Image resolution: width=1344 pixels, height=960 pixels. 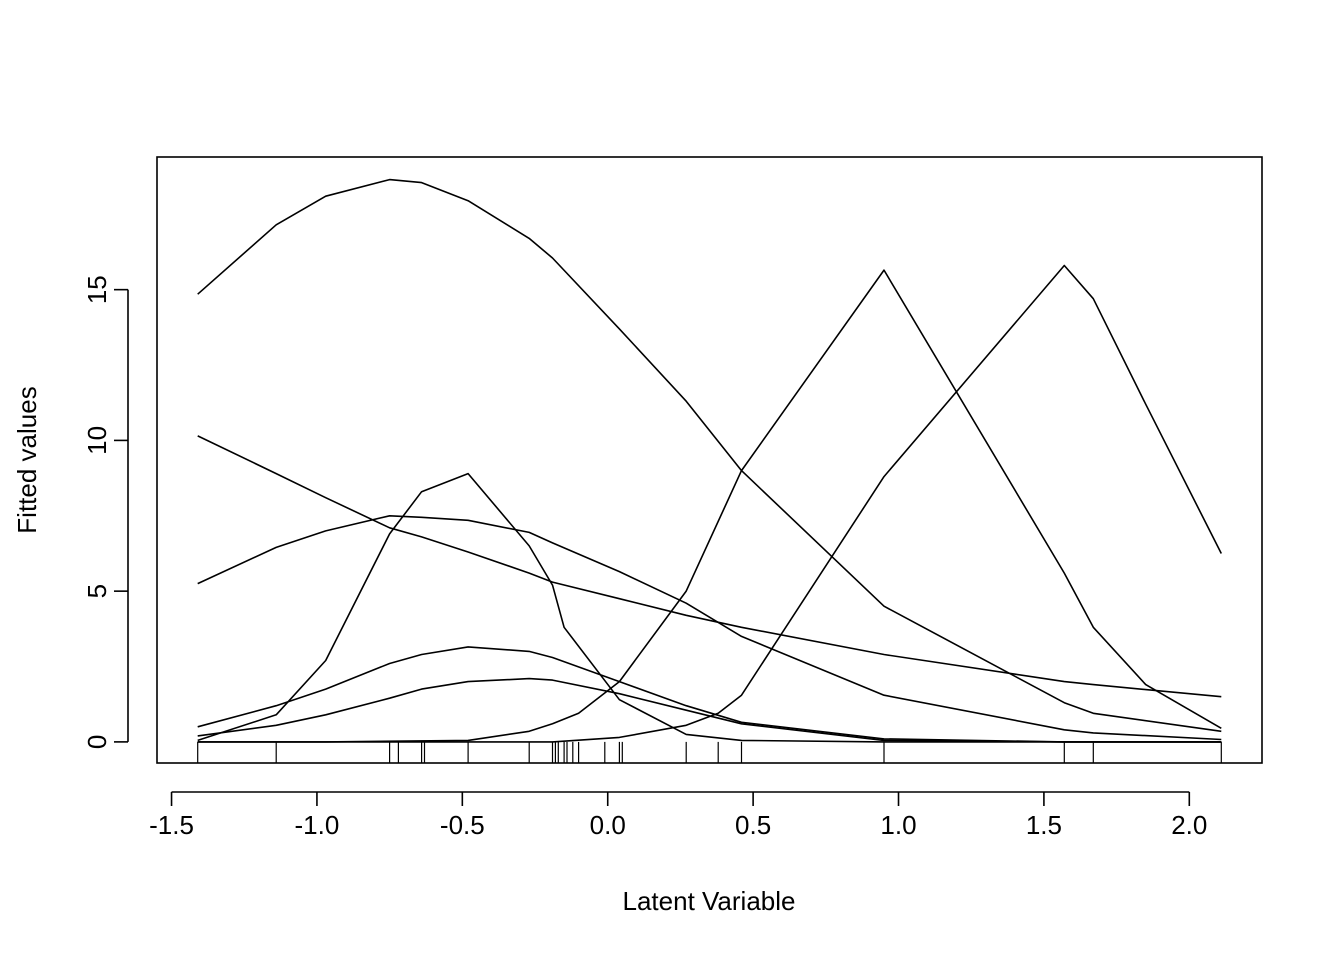 I want to click on y-tick-label: 15, so click(x=97, y=289).